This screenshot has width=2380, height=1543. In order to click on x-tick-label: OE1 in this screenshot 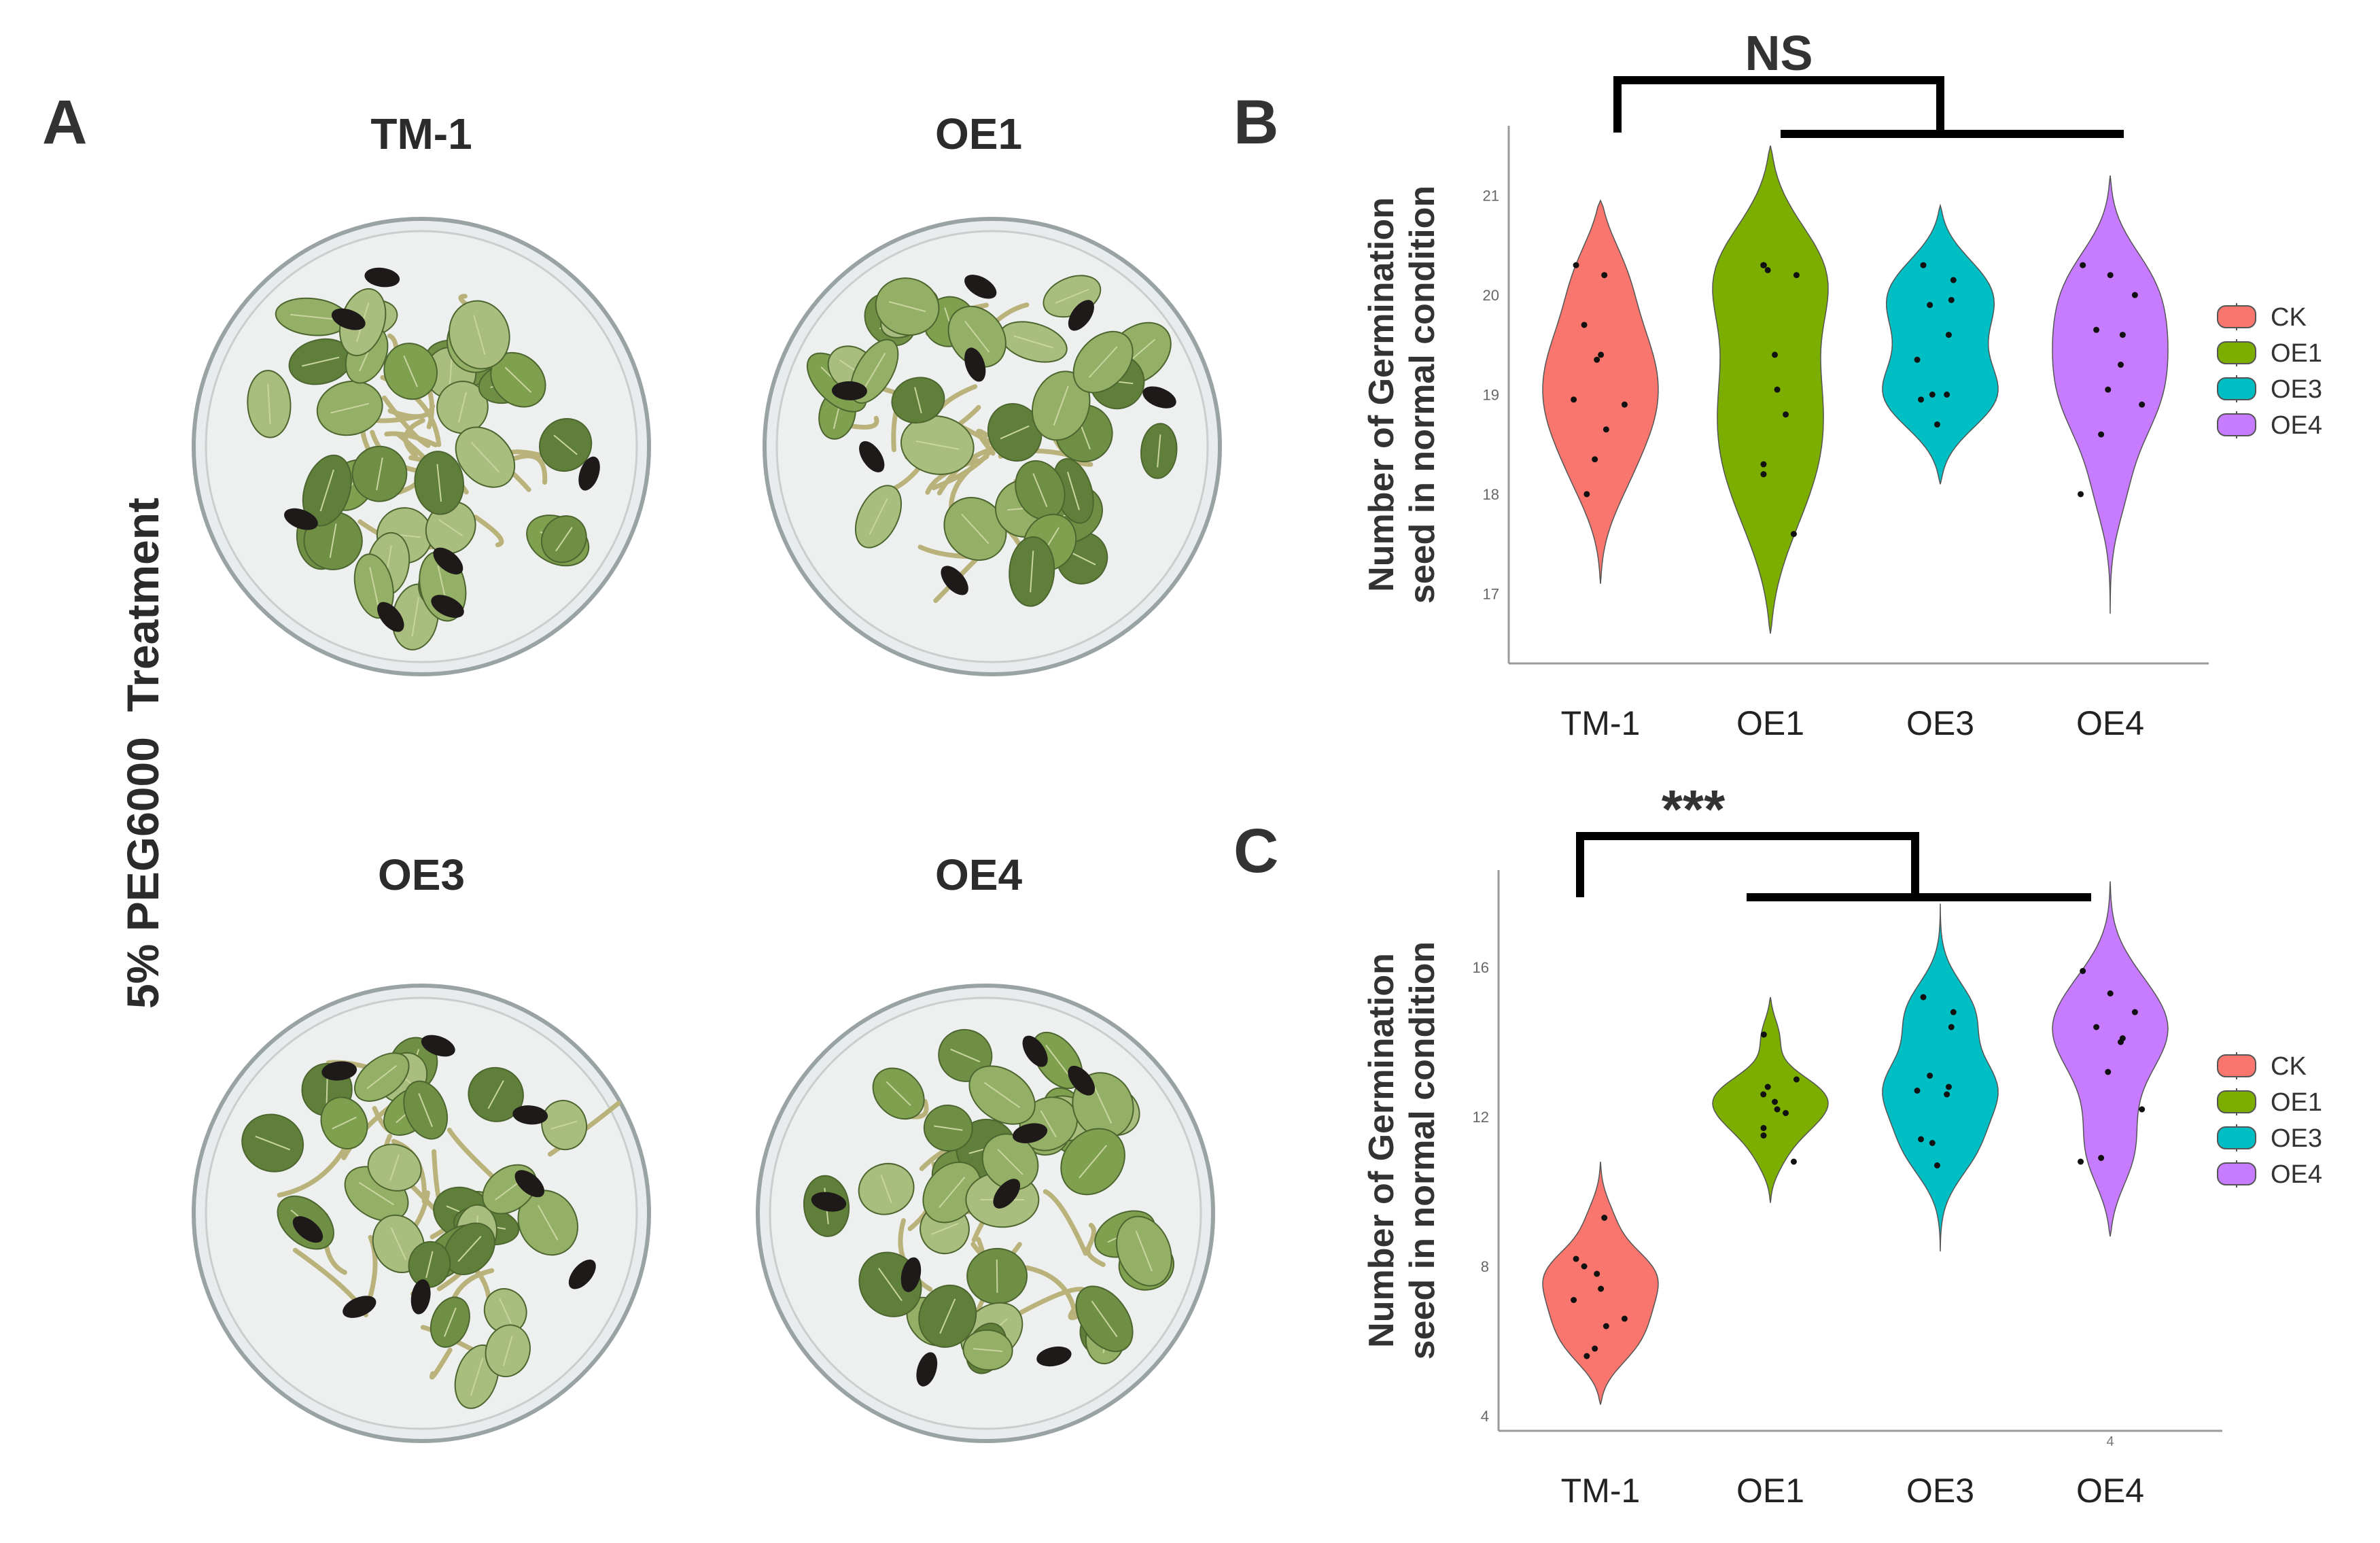, I will do `click(1770, 723)`.